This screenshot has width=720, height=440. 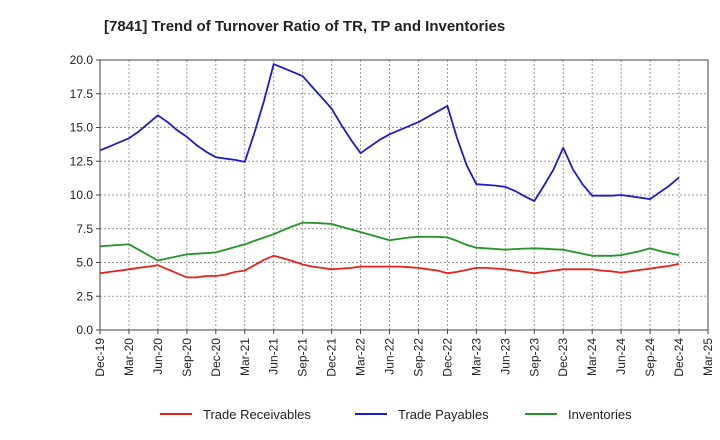 I want to click on y-tick-label: 20.0, so click(x=82, y=60).